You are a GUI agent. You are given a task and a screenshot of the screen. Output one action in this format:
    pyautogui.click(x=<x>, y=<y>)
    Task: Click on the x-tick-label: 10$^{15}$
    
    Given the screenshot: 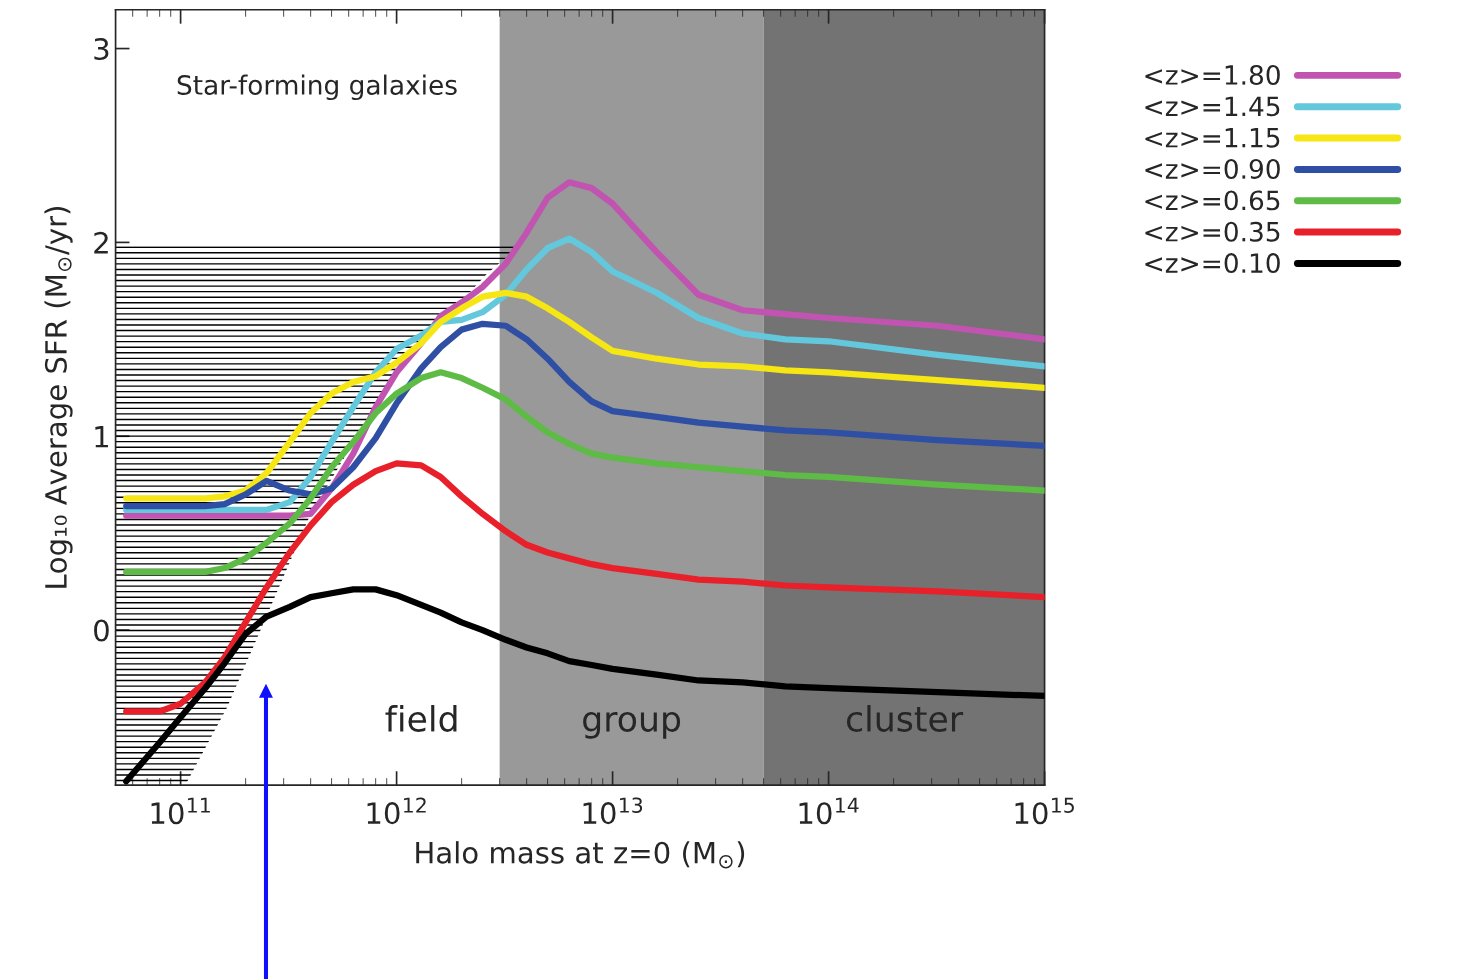 What is the action you would take?
    pyautogui.click(x=1044, y=811)
    